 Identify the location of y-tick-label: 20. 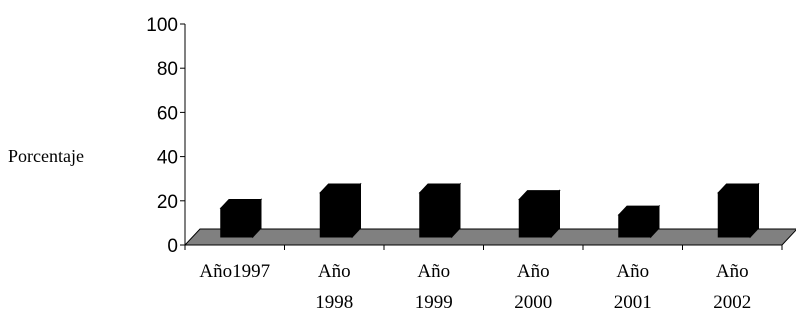
(167, 202).